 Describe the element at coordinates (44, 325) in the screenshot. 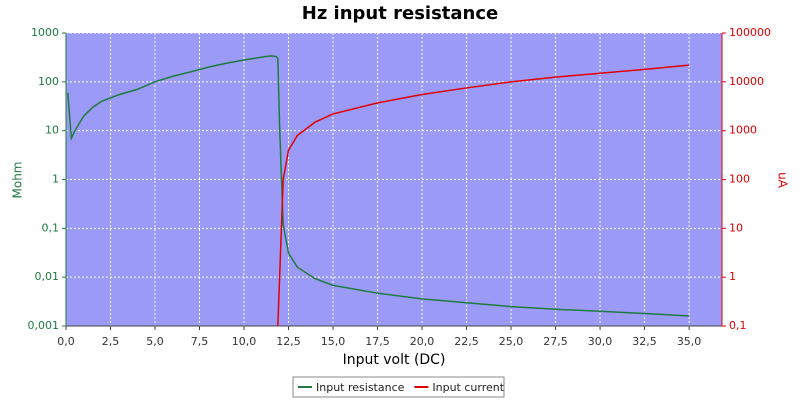

I see `y-tick-label: 0,001` at that location.